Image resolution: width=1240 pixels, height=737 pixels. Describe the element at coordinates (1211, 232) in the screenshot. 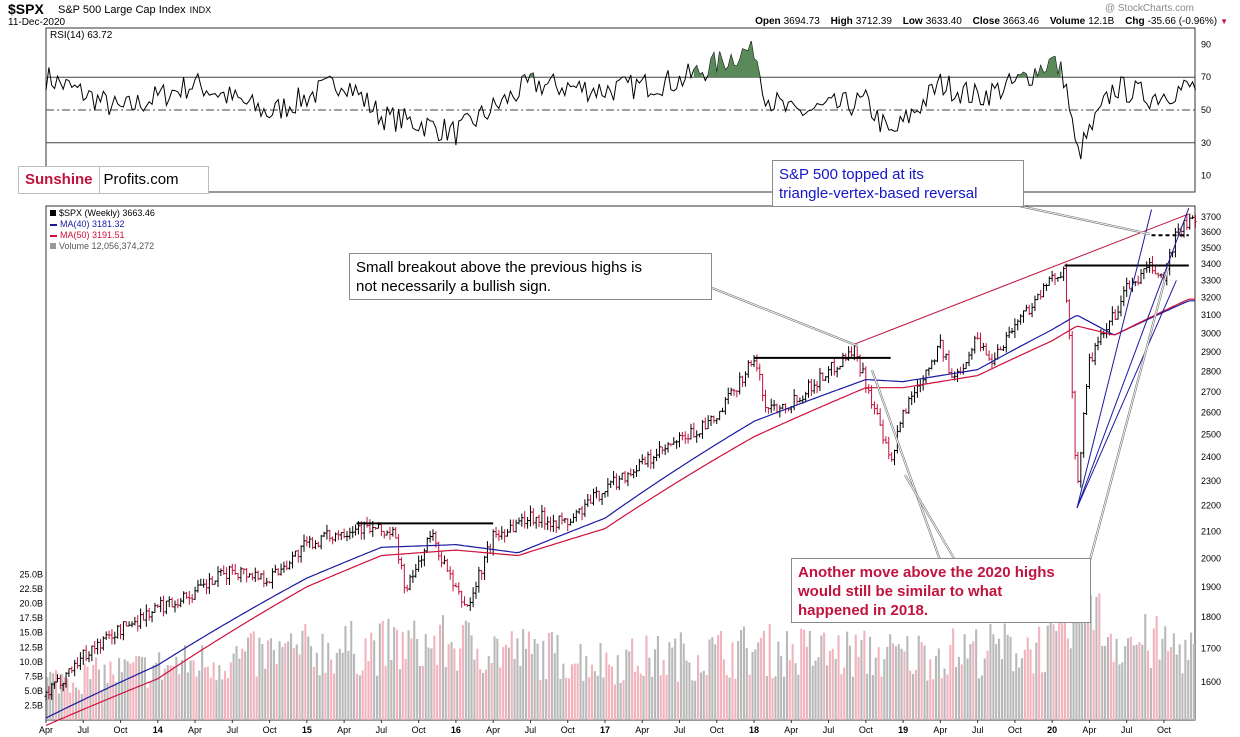

I see `price-tick-label: 3600` at that location.